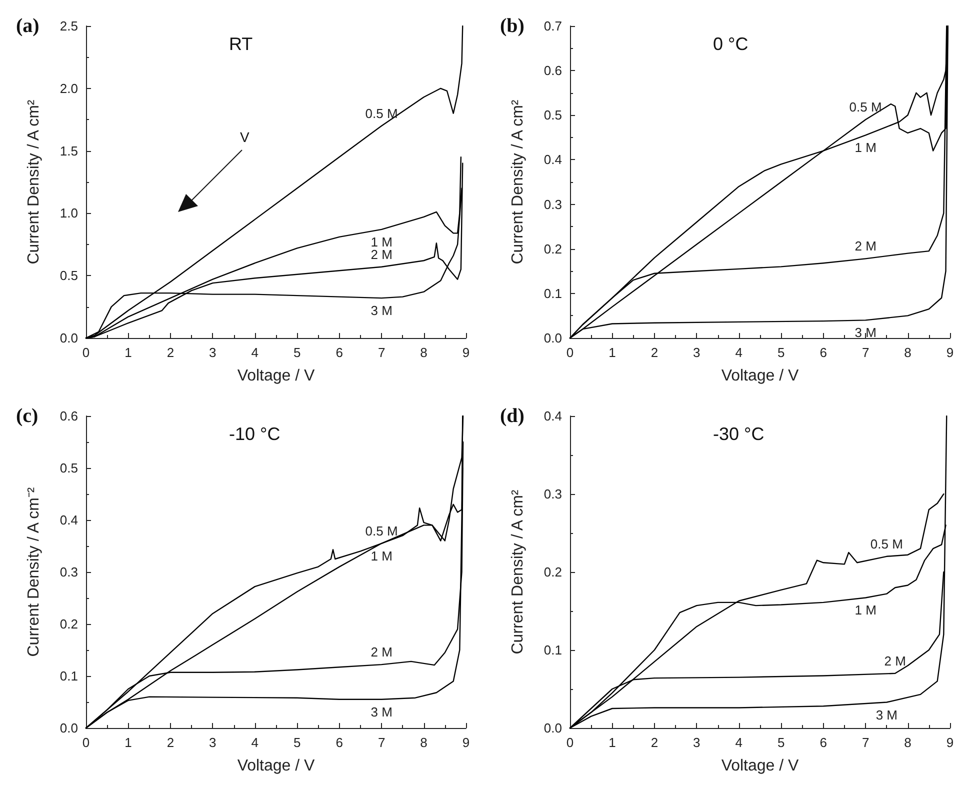 Image resolution: width=979 pixels, height=794 pixels. I want to click on chart-title: -30 °C, so click(738, 434).